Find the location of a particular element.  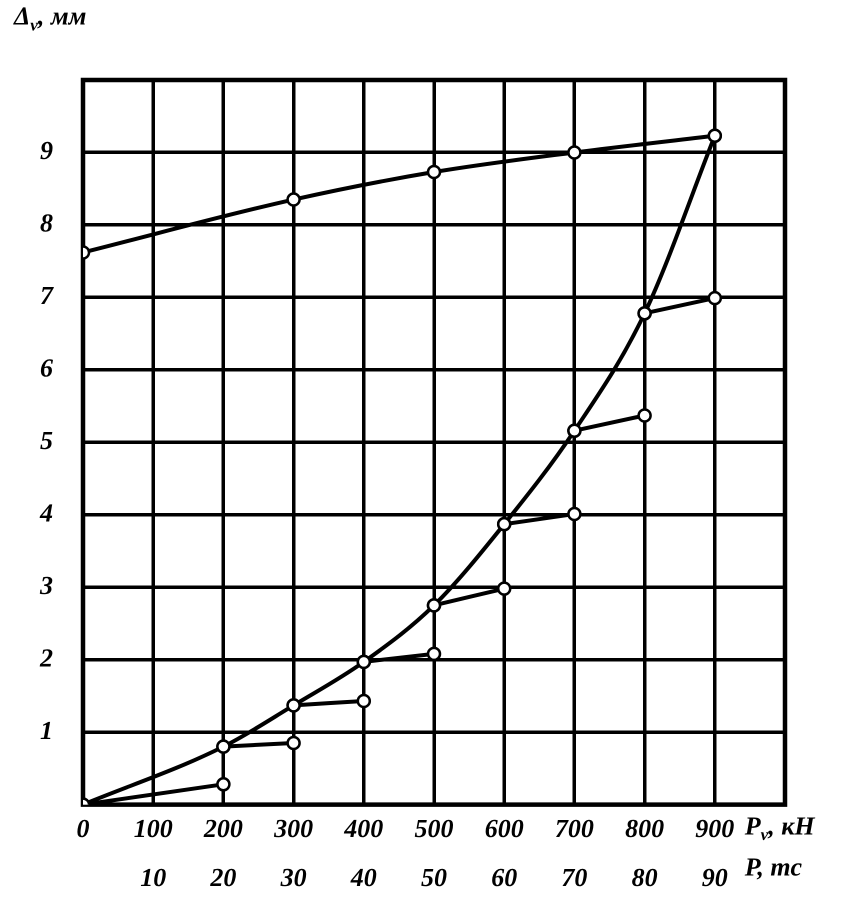

x2-tick-label: 80 is located at coordinates (645, 877).